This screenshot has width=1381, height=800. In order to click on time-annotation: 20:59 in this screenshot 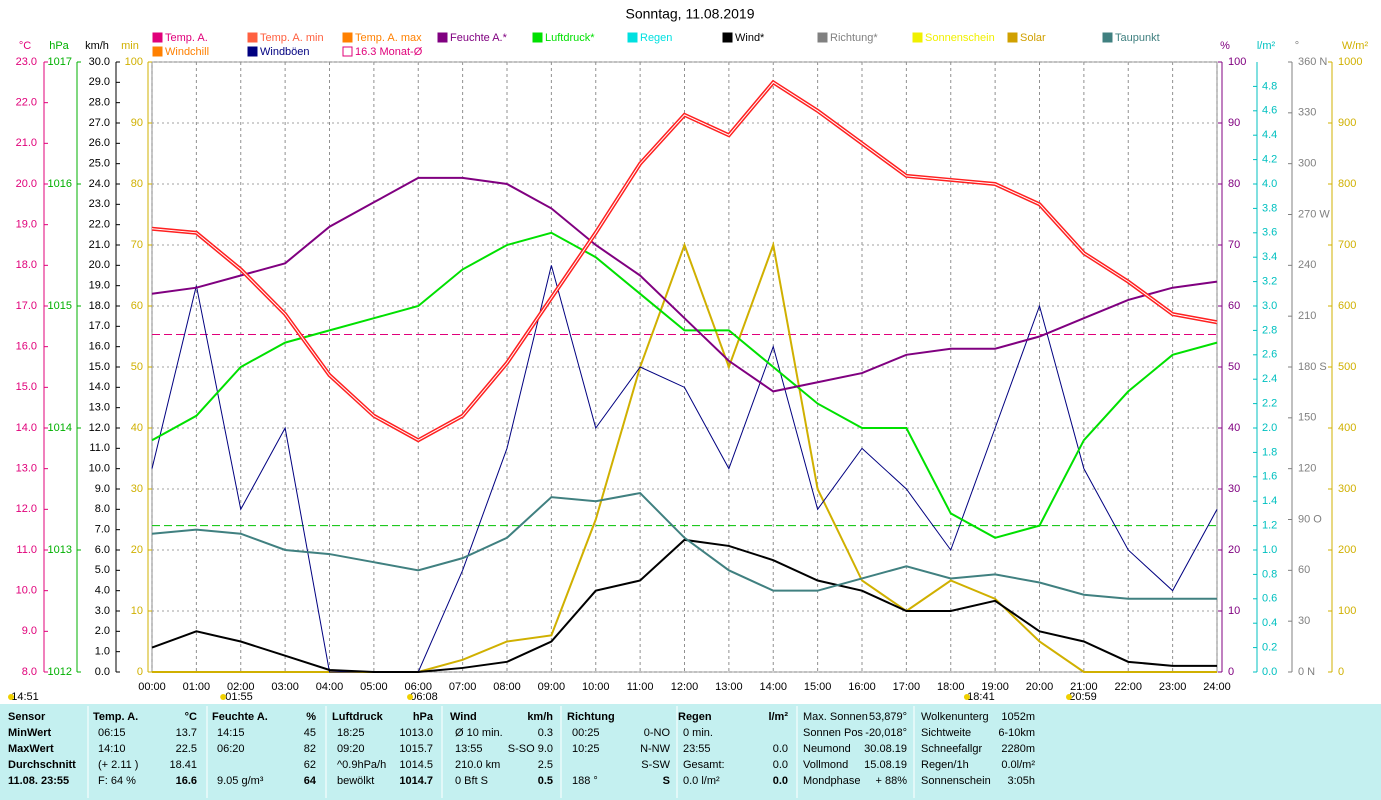, I will do `click(1083, 697)`.